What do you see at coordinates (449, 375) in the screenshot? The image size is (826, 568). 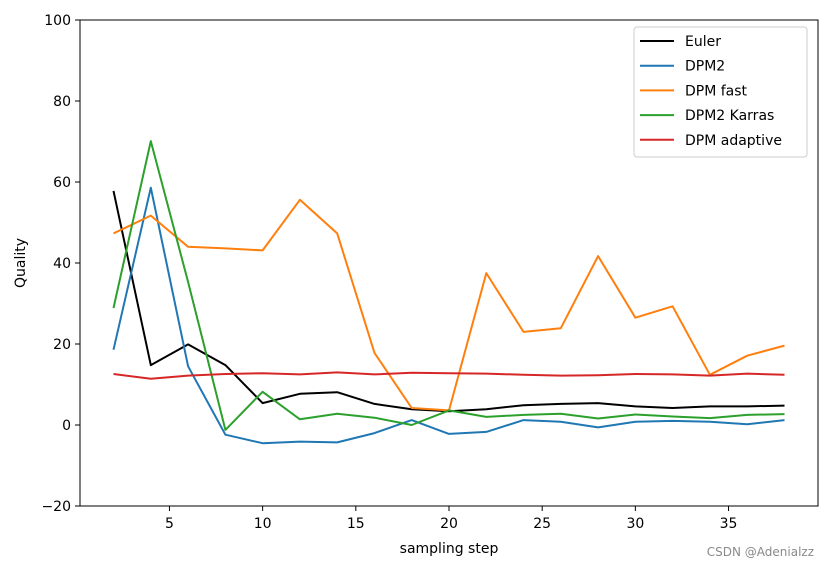 I see `series-line-dpm-adaptive` at bounding box center [449, 375].